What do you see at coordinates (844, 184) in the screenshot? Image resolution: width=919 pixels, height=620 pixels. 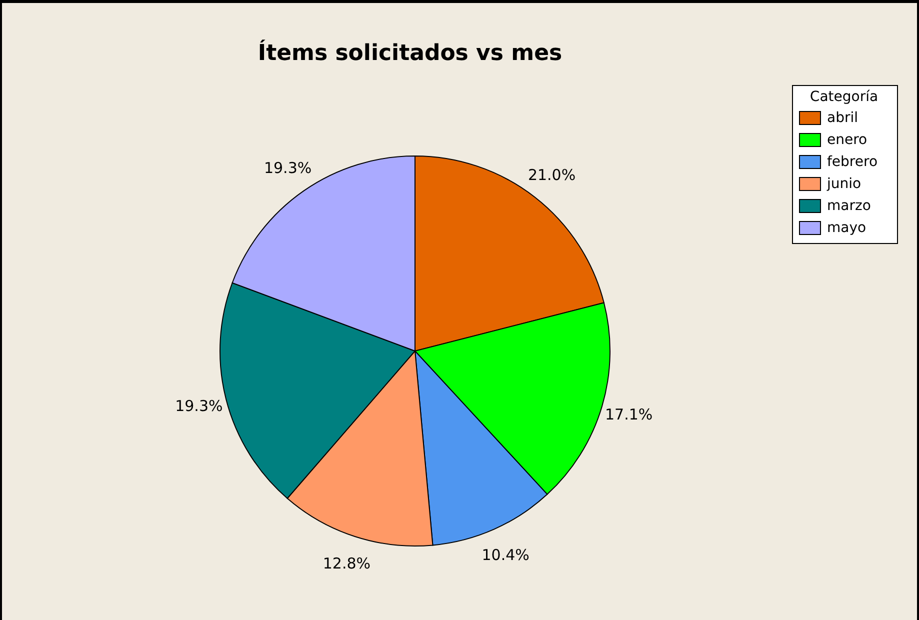 I see `legend-label: junio` at bounding box center [844, 184].